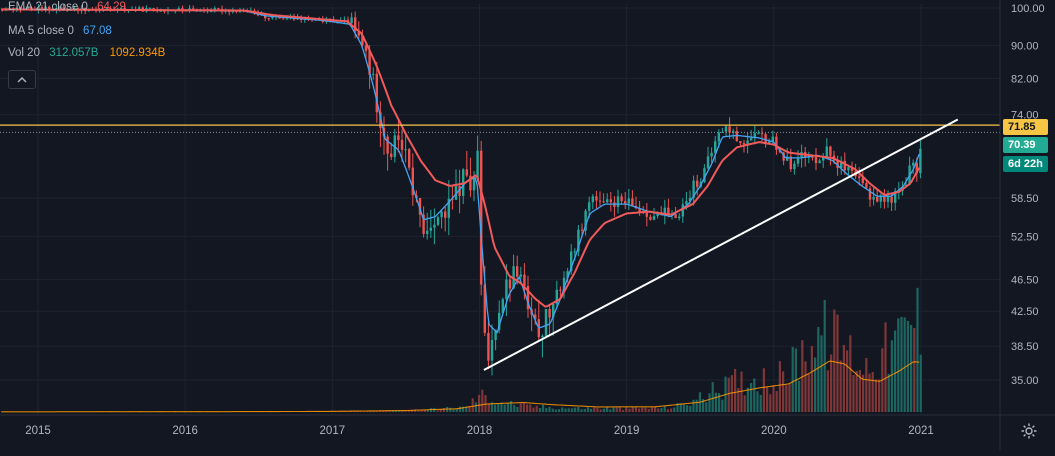 The image size is (1055, 456). Describe the element at coordinates (1029, 431) in the screenshot. I see `gear-icon` at that location.